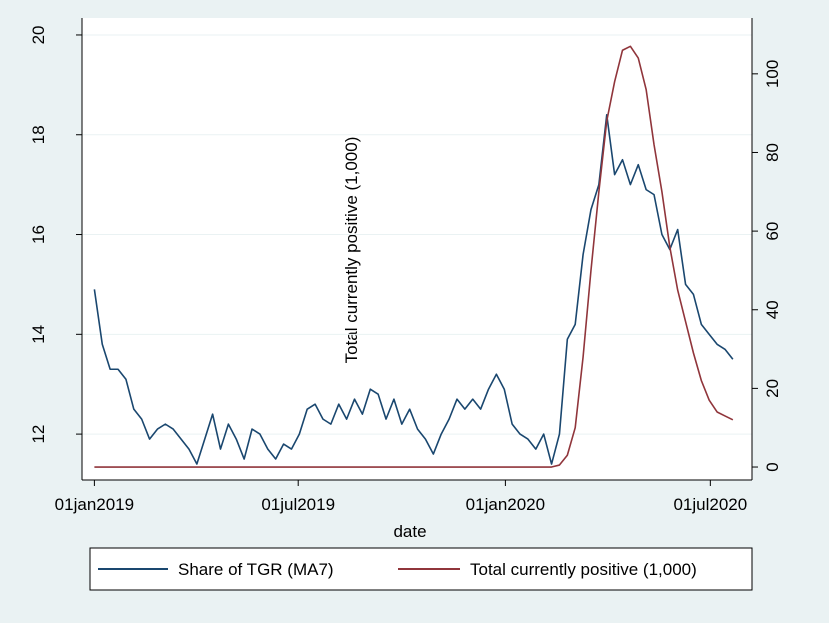 The height and width of the screenshot is (623, 829). Describe the element at coordinates (38, 234) in the screenshot. I see `y-tick-label: 16` at that location.